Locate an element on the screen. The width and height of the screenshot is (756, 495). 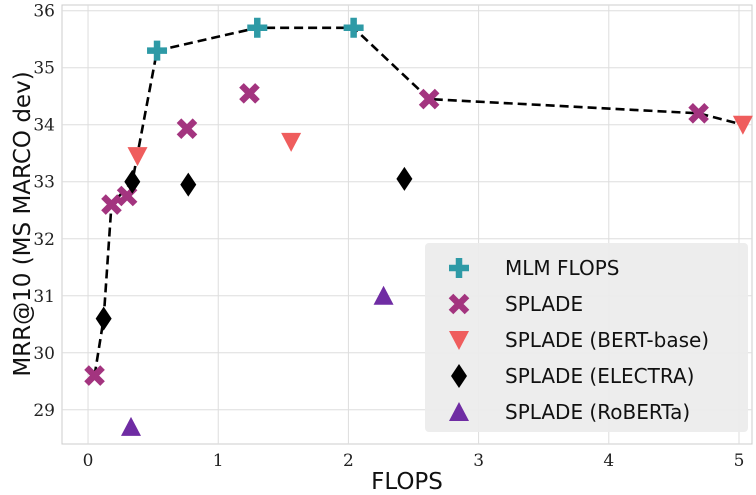
y-tick-label: 31 is located at coordinates (44, 297).